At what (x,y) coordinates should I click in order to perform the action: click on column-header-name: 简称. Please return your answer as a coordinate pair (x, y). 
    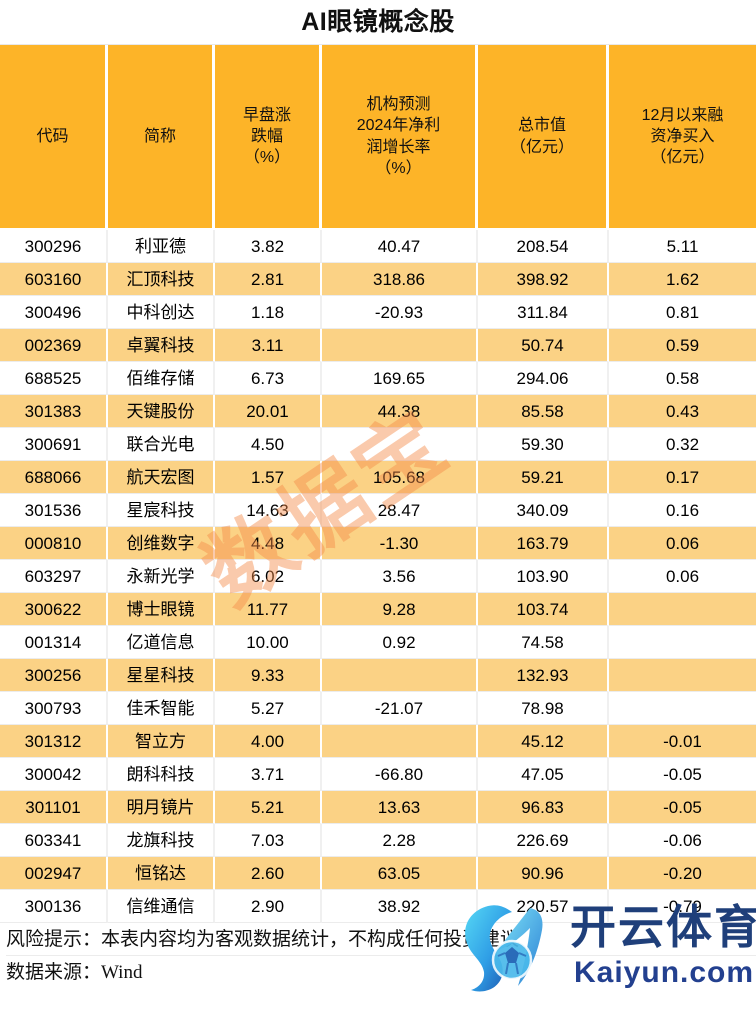
    Looking at the image, I should click on (161, 137).